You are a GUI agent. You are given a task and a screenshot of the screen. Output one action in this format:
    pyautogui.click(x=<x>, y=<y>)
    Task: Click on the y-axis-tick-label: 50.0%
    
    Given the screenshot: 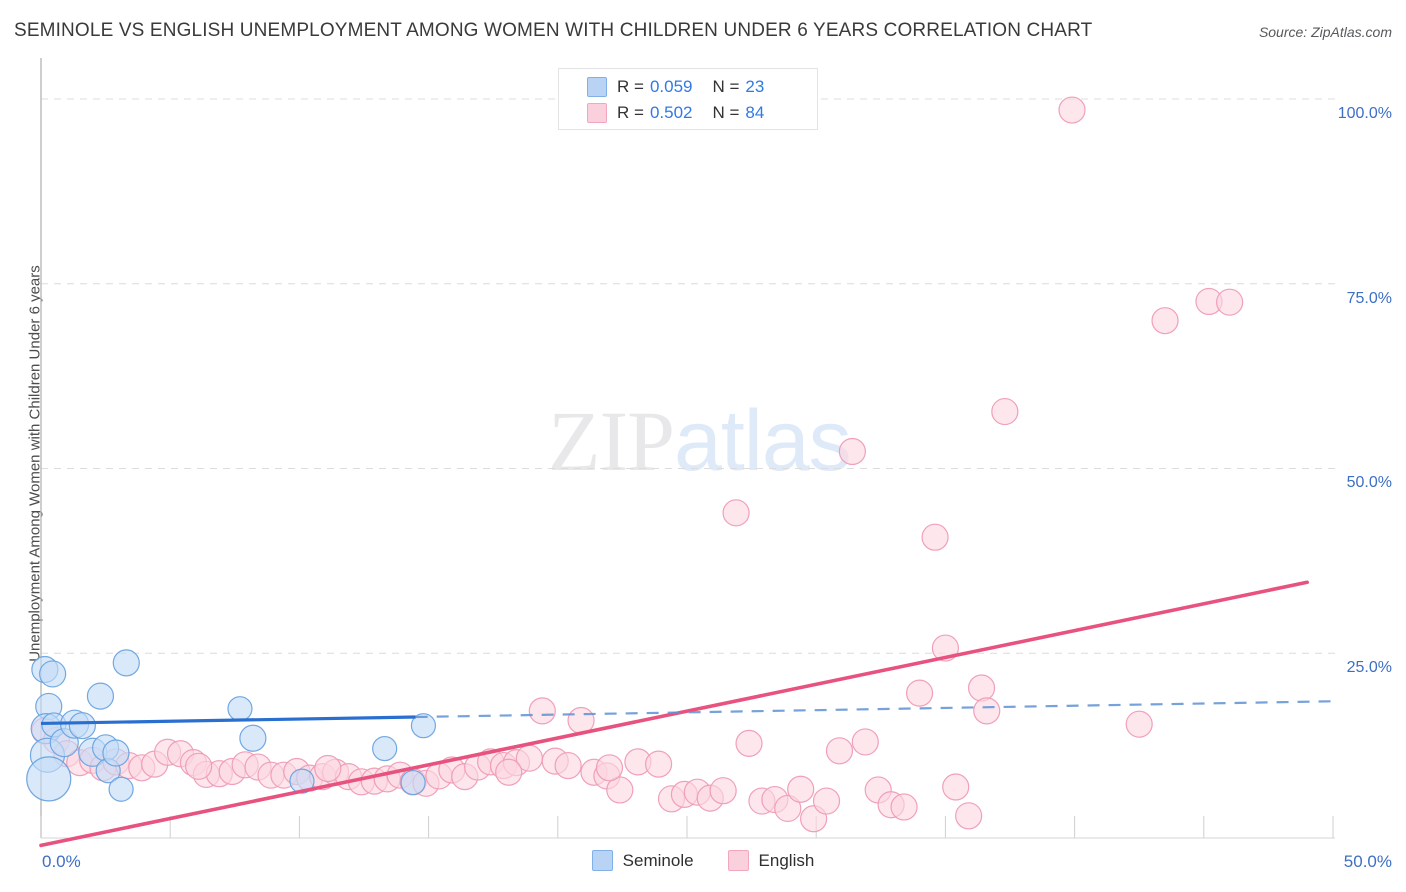 What is the action you would take?
    pyautogui.click(x=1369, y=483)
    